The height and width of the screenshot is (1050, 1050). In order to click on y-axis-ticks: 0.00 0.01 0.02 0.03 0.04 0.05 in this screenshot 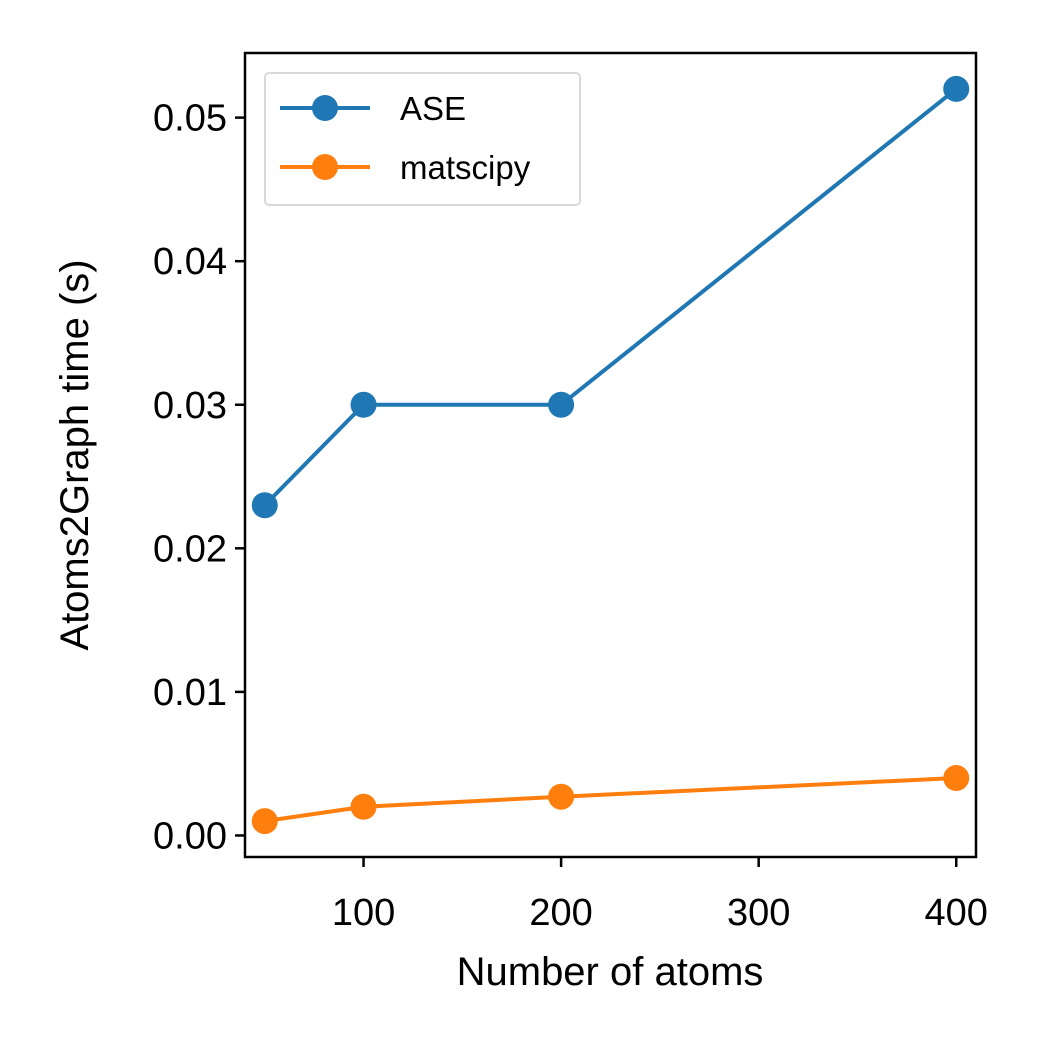, I will do `click(199, 477)`.